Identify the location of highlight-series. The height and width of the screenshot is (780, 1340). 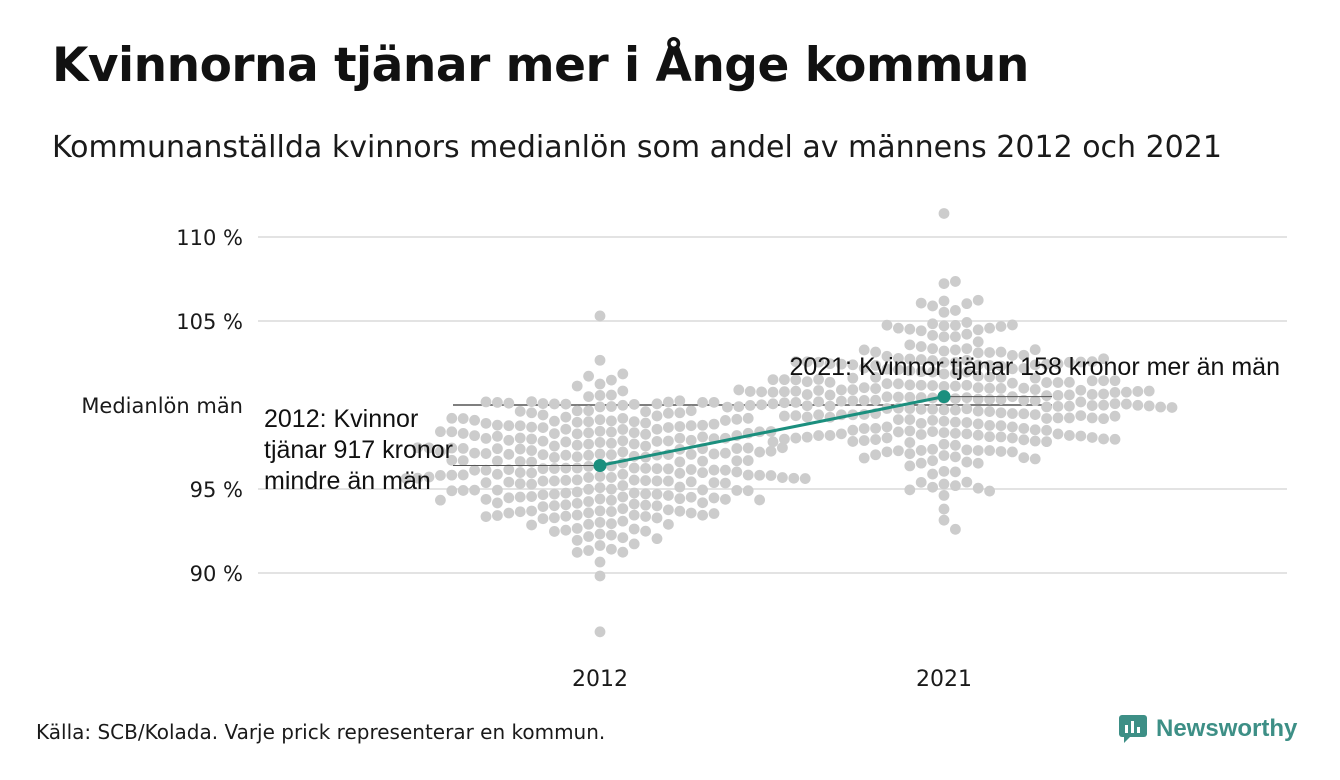
(772, 431).